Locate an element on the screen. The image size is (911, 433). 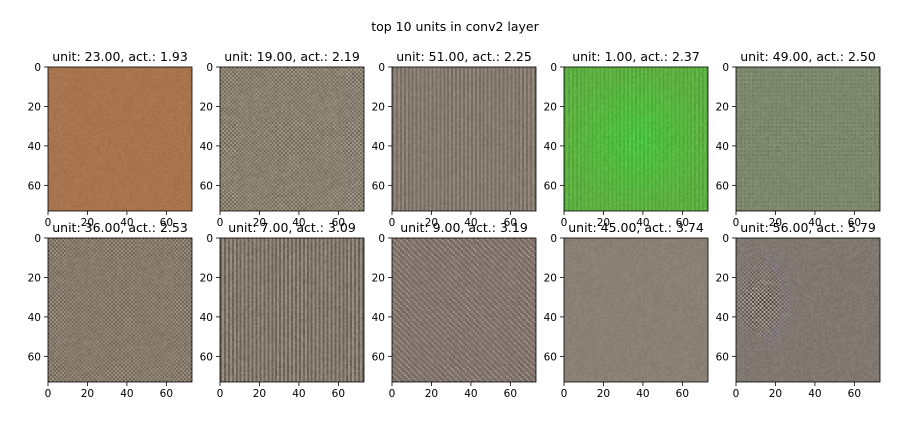
panel-unit-23: unit: 23.00, act.: 1.93 0 20 40 60 0 20 40 60 is located at coordinates (110, 139).